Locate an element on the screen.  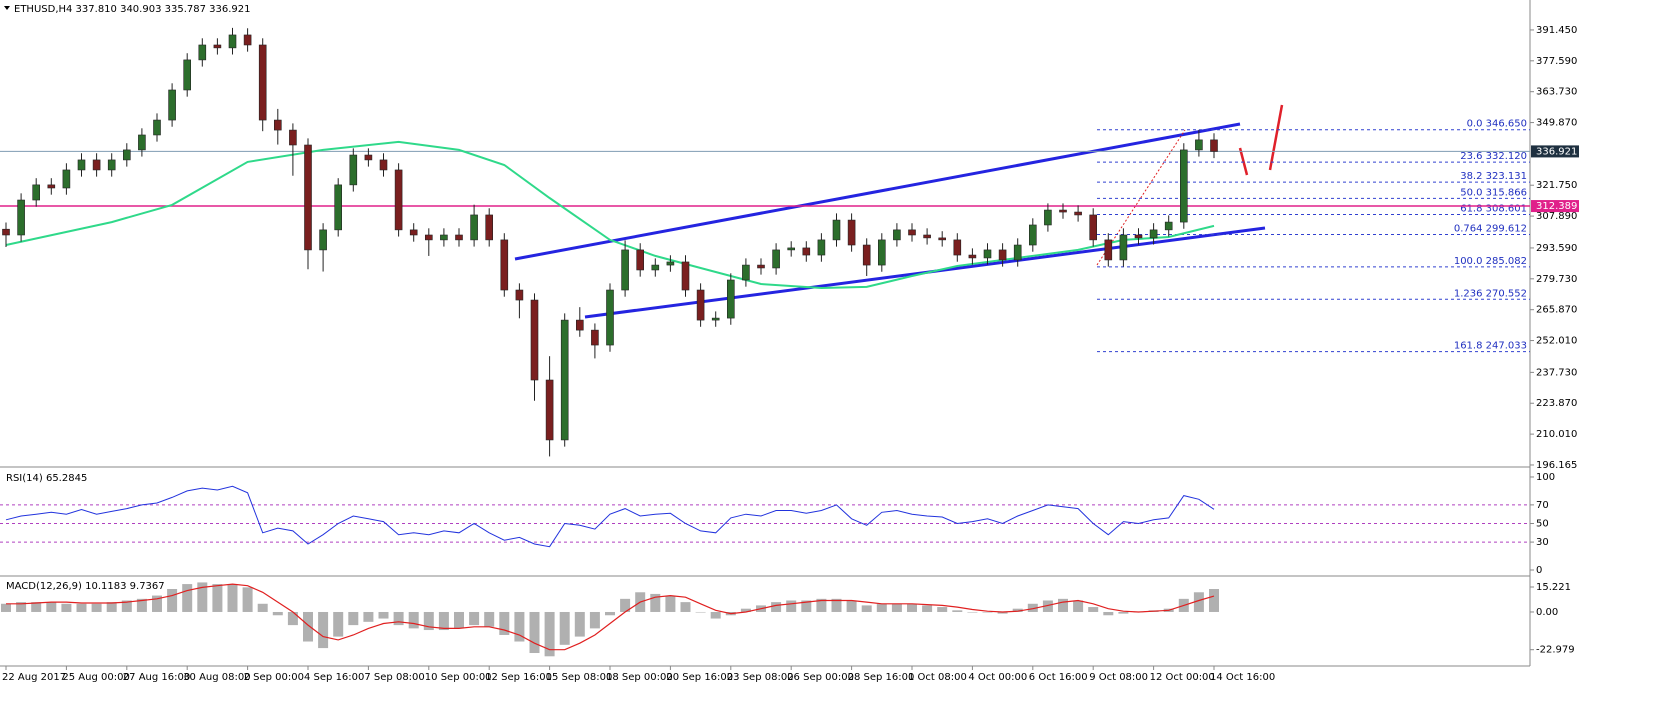
x-tick-label: 30 Aug 08:00 is located at coordinates (216, 677).